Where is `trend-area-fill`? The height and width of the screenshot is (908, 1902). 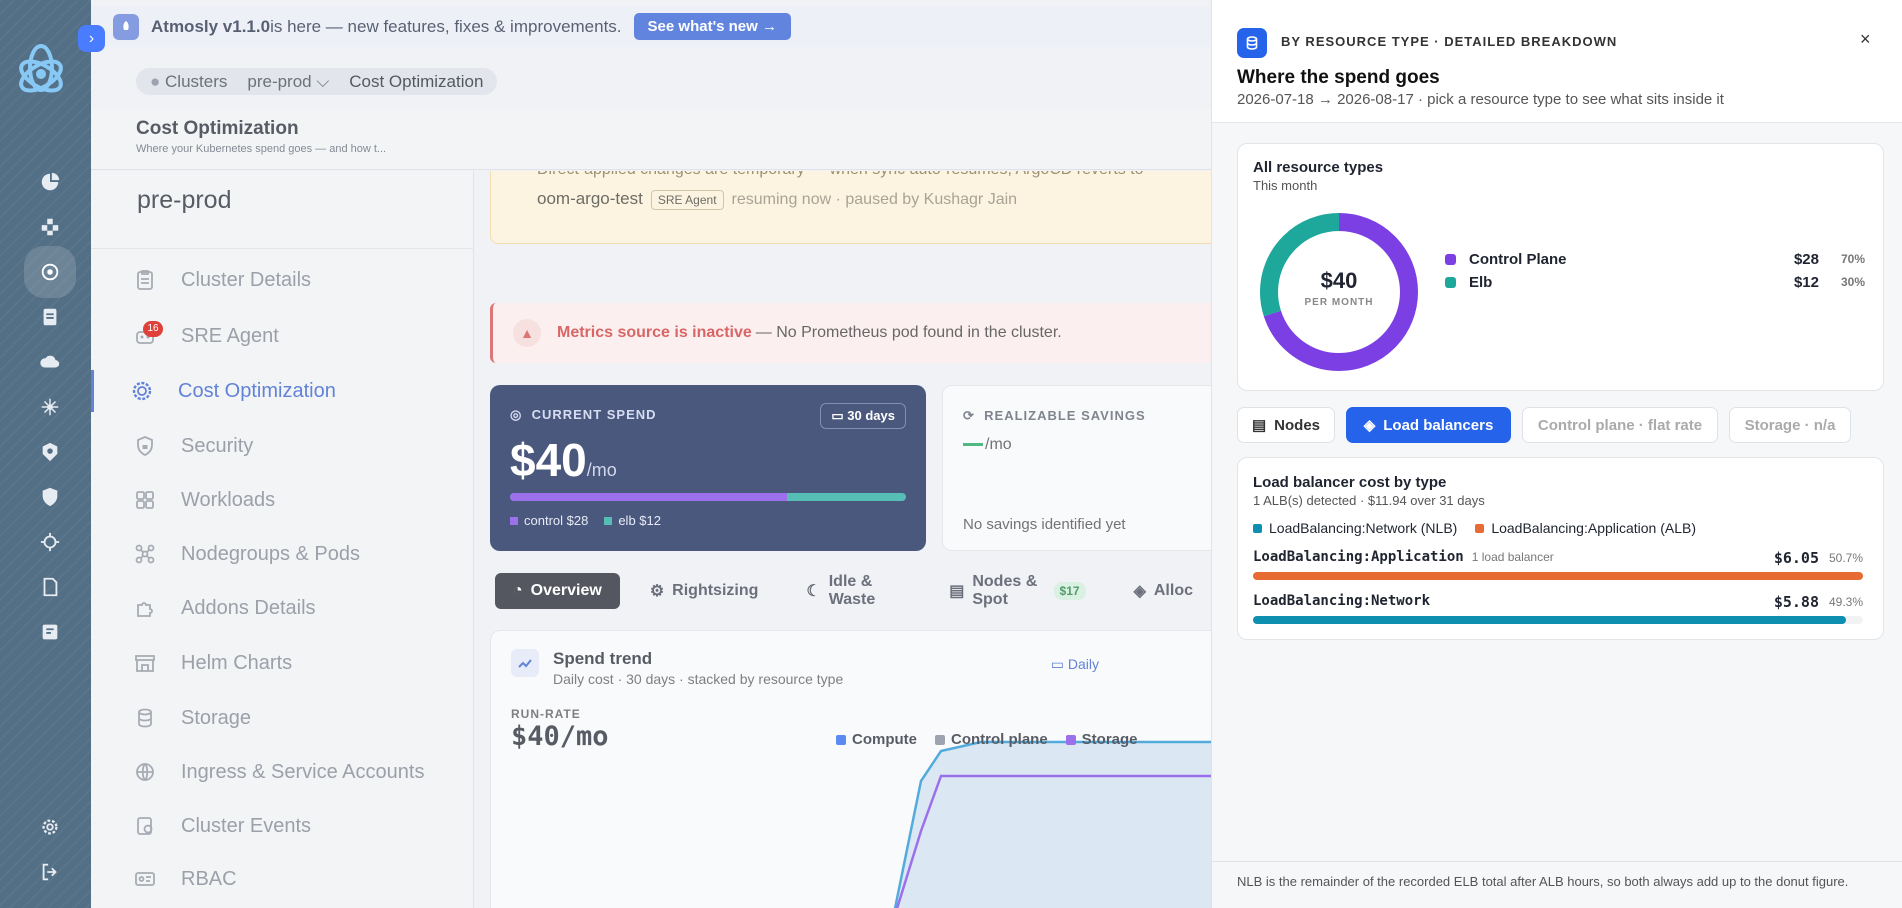
trend-area-fill is located at coordinates (1053, 825).